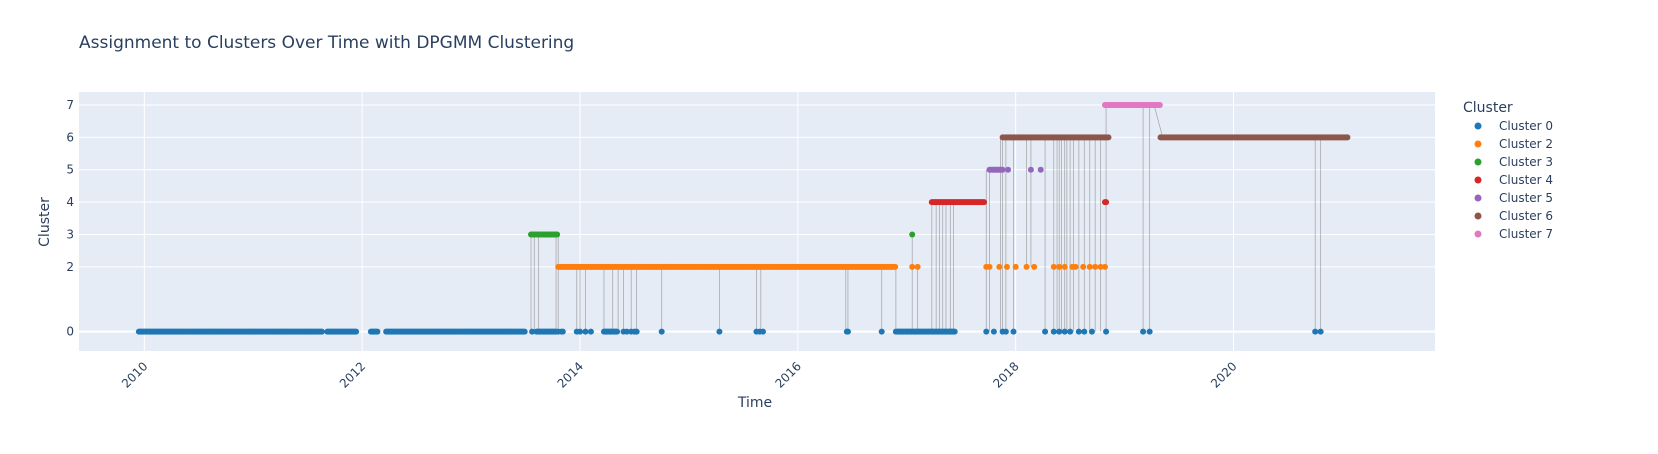  Describe the element at coordinates (70, 202) in the screenshot. I see `y-tick-label: 4` at that location.